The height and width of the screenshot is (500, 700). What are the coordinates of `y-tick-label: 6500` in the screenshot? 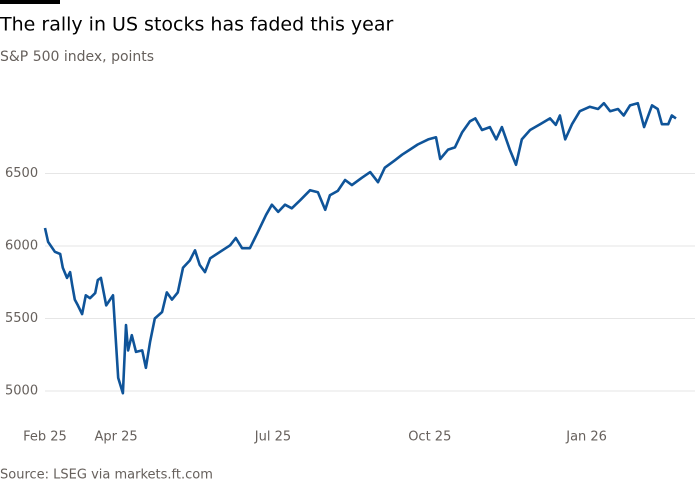 It's located at (21, 173).